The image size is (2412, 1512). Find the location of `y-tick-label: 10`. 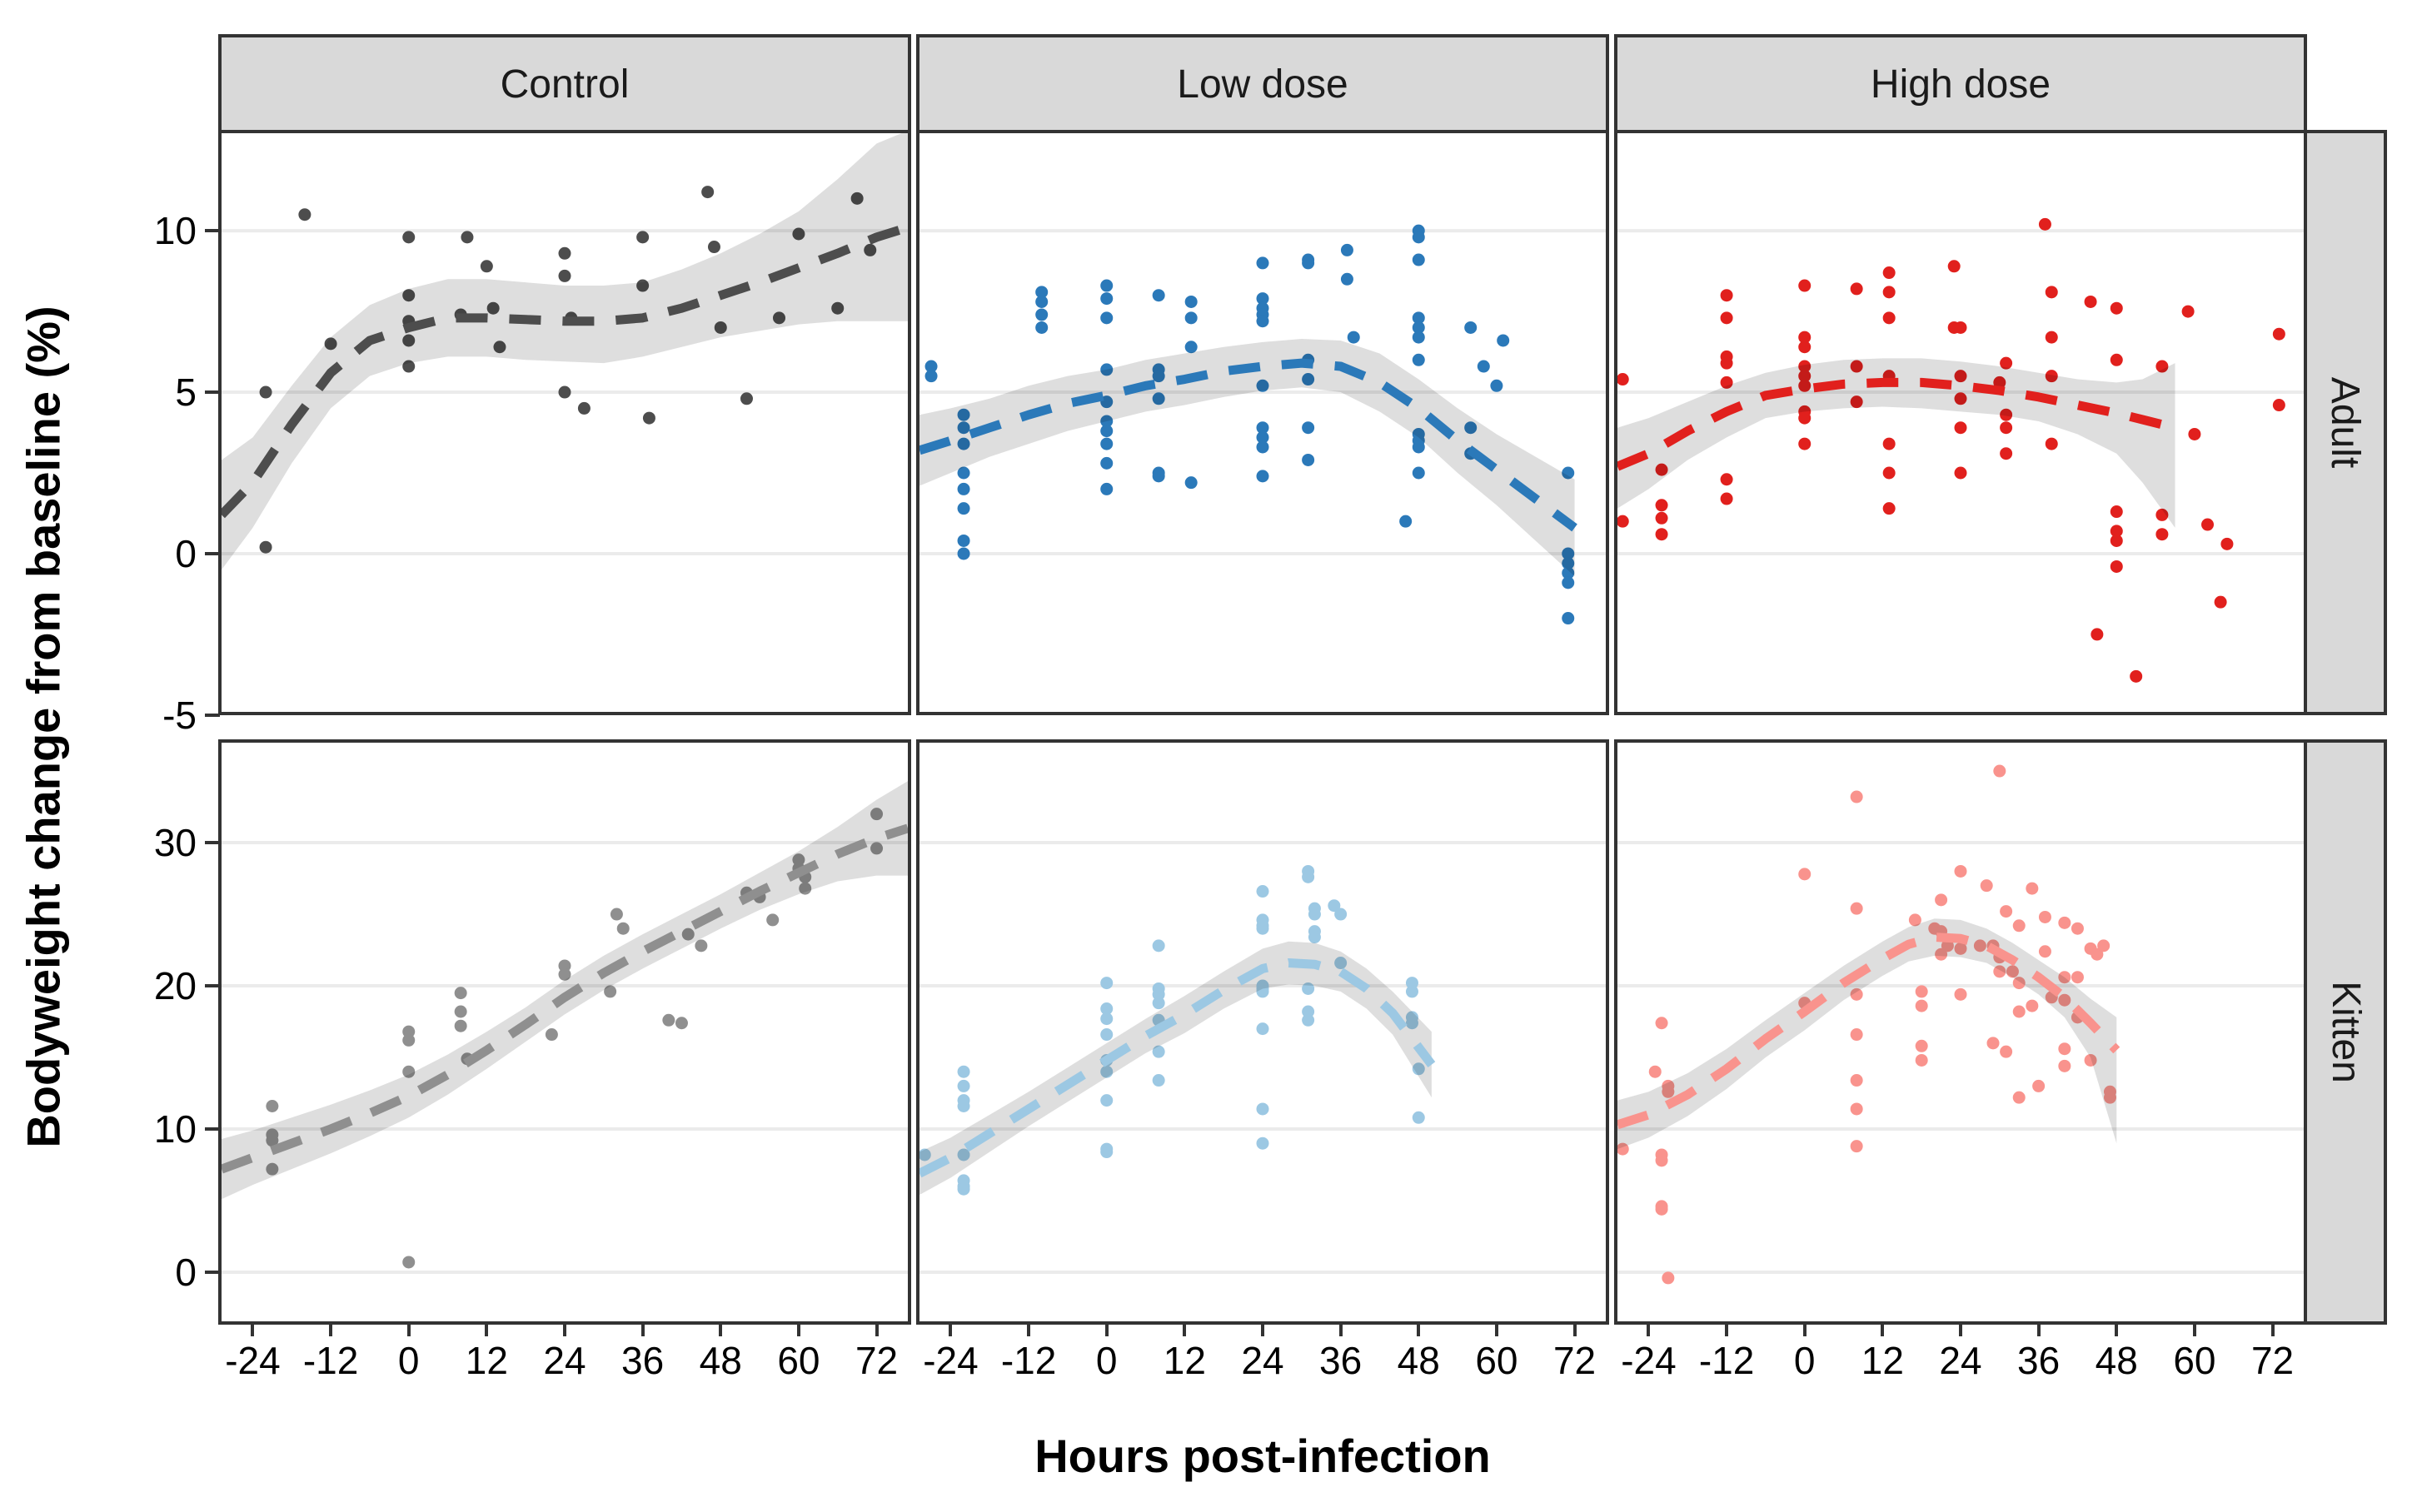

y-tick-label: 10 is located at coordinates (175, 231).